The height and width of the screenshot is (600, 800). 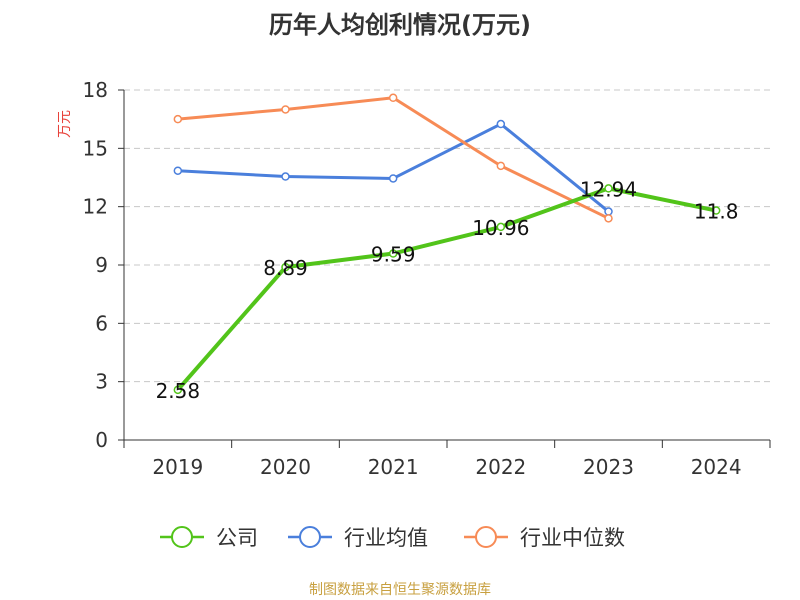 I want to click on x-tick-label: 2019, so click(x=177, y=467).